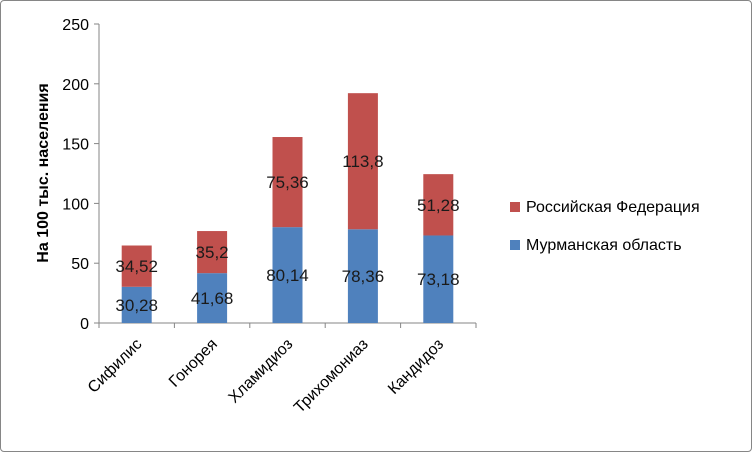 Image resolution: width=752 pixels, height=456 pixels. I want to click on x-category-label: Сифилис, so click(115, 366).